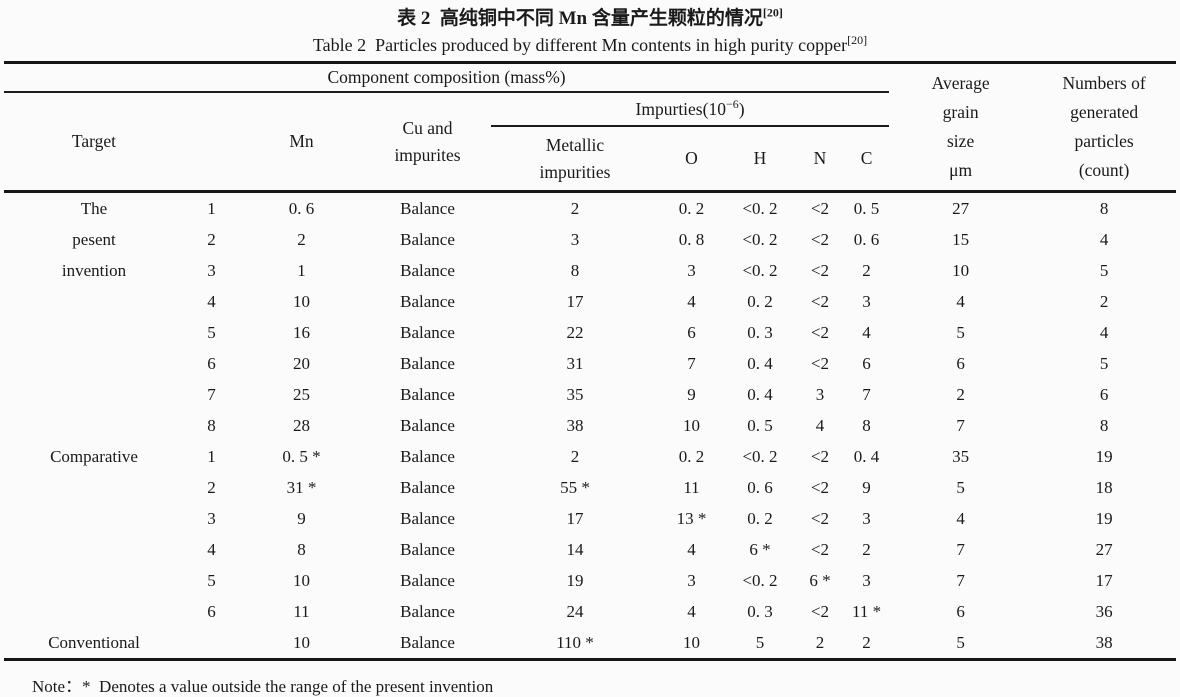  What do you see at coordinates (575, 270) in the screenshot?
I see `cell-metallic-impurities: 8` at bounding box center [575, 270].